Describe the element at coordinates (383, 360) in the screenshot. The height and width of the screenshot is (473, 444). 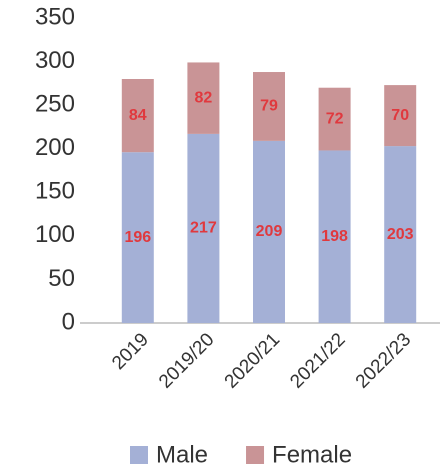
I see `x-tick-label: 2022/23` at that location.